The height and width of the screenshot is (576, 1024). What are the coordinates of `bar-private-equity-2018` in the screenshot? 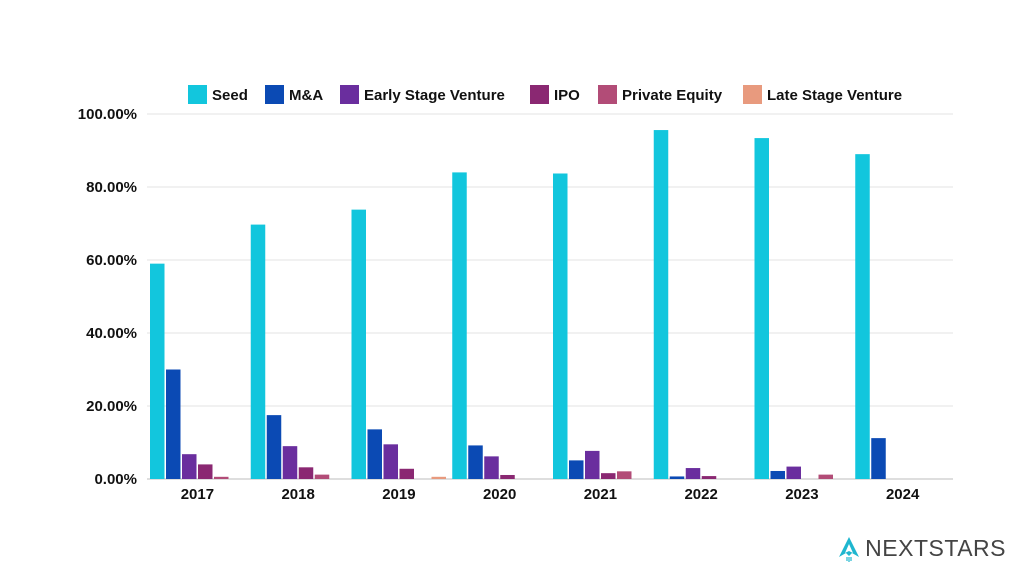 It's located at (322, 476).